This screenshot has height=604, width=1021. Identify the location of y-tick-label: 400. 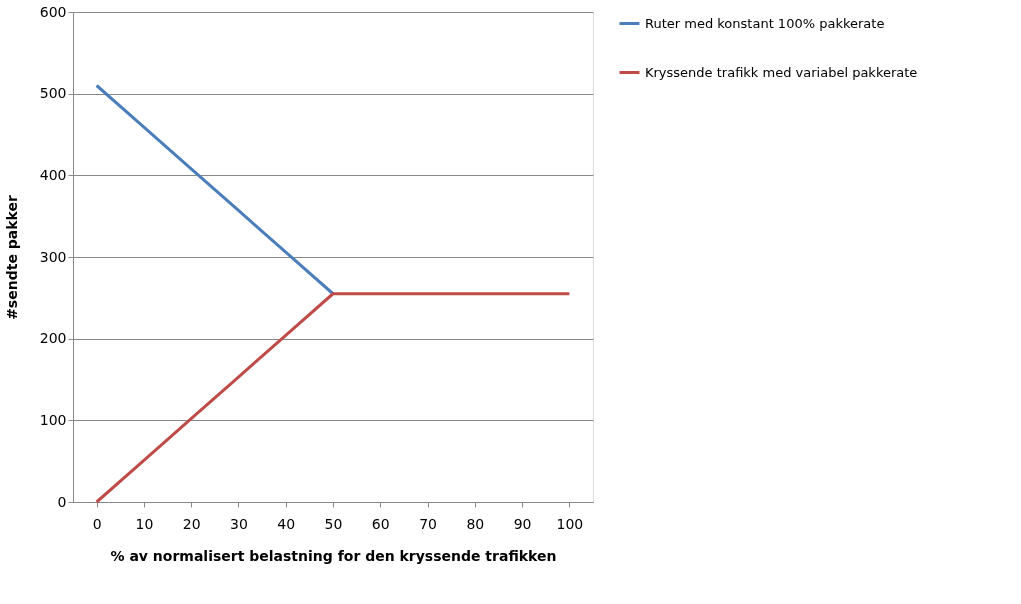
(53, 174).